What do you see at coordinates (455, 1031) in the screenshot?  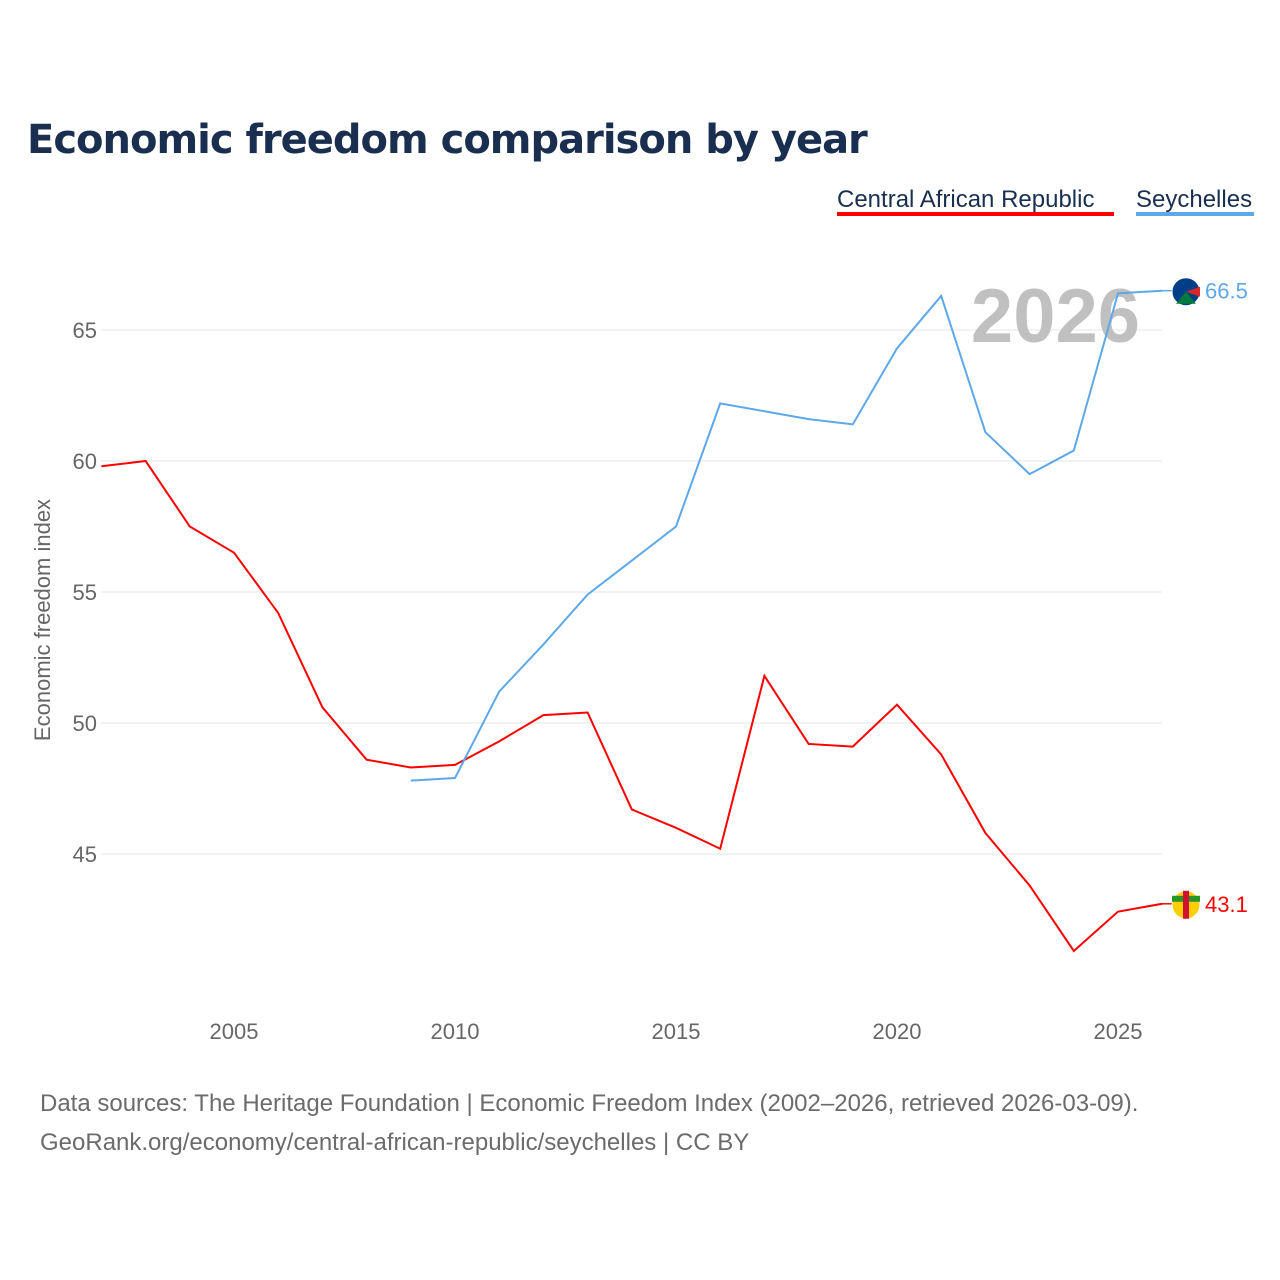 I see `x-tick-label: 2010` at bounding box center [455, 1031].